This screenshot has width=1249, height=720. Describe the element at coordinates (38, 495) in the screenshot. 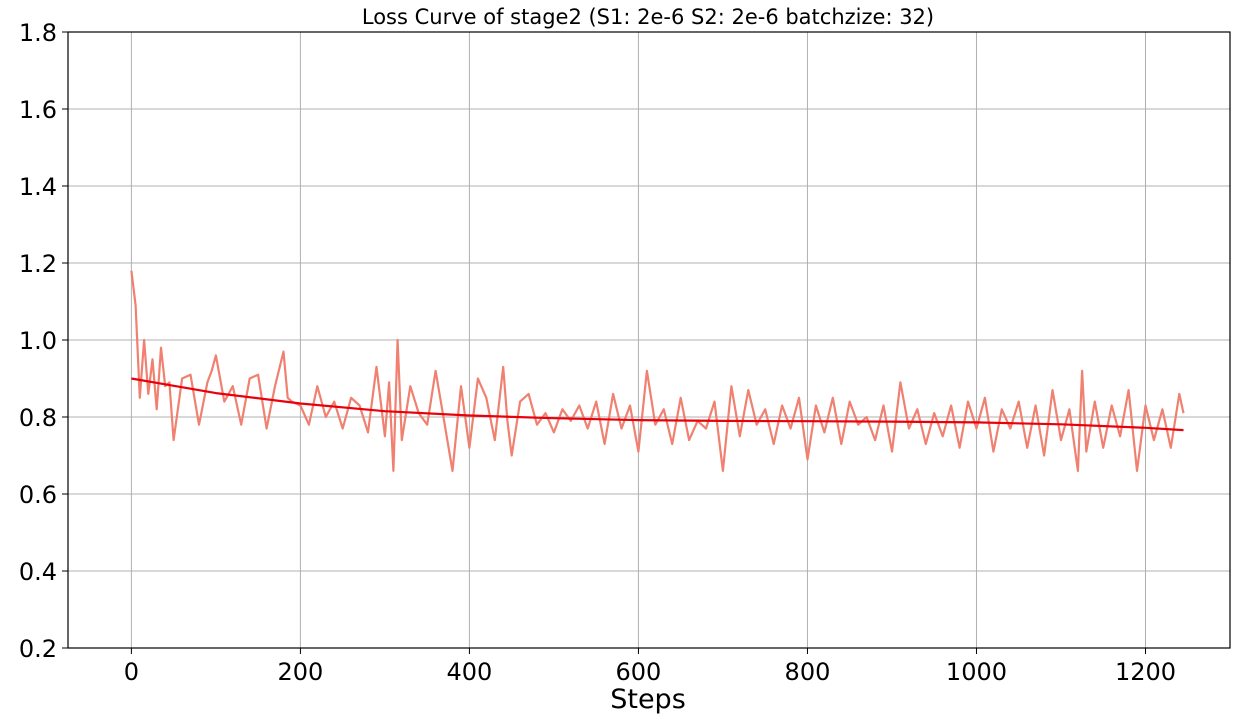

I see `y-tick-label: 0.6` at that location.